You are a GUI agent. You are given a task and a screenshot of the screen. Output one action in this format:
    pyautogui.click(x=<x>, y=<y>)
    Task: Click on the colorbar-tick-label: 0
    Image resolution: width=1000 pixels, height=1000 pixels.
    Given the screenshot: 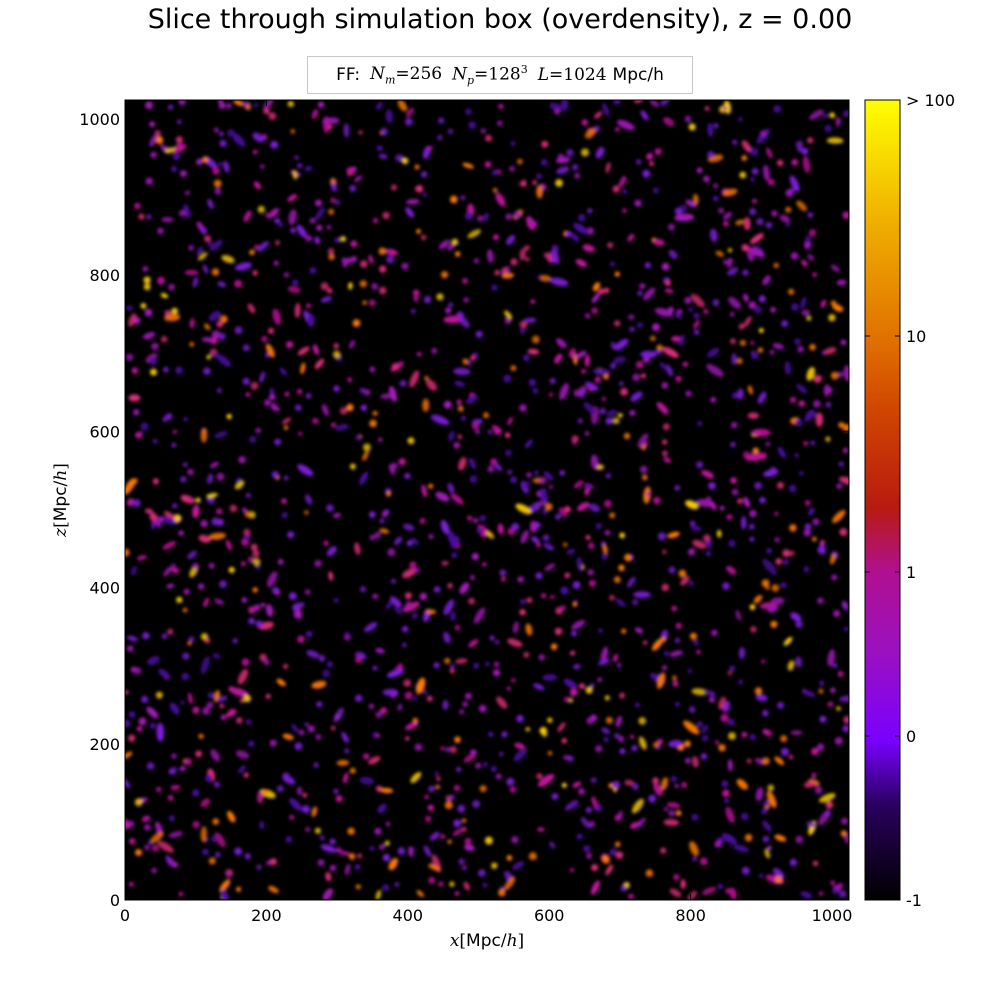 What is the action you would take?
    pyautogui.click(x=911, y=736)
    